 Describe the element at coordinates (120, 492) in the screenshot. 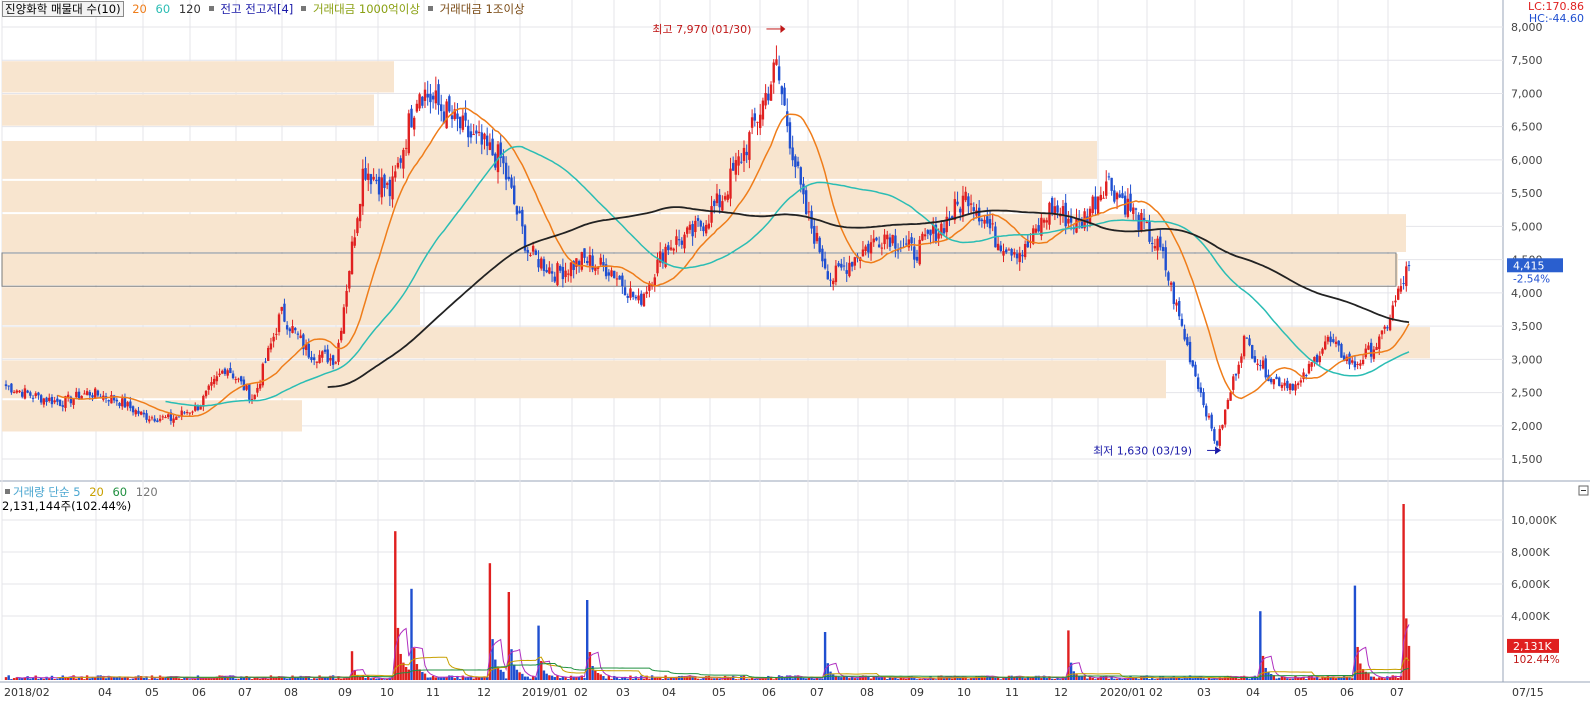

I see `volume-ma60: 60` at that location.